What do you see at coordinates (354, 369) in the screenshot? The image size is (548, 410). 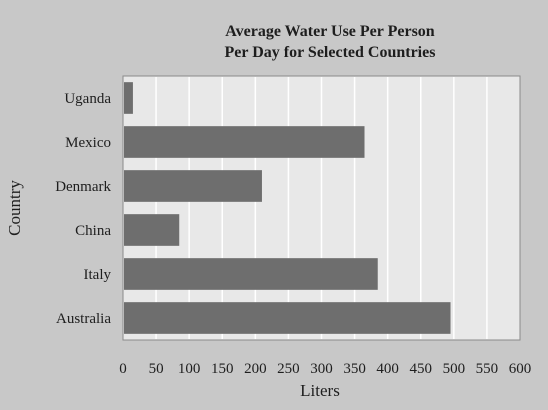 I see `x-tick-label: 350` at bounding box center [354, 369].